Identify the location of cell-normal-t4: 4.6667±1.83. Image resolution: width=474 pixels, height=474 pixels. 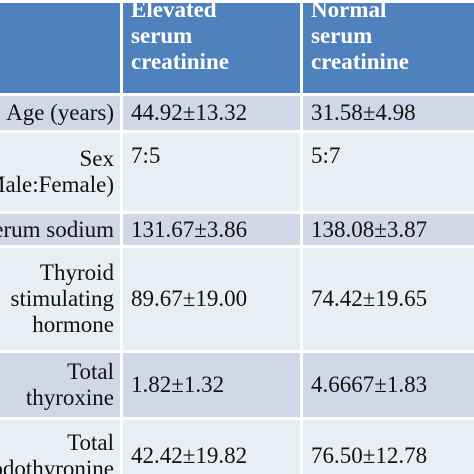
(387, 385).